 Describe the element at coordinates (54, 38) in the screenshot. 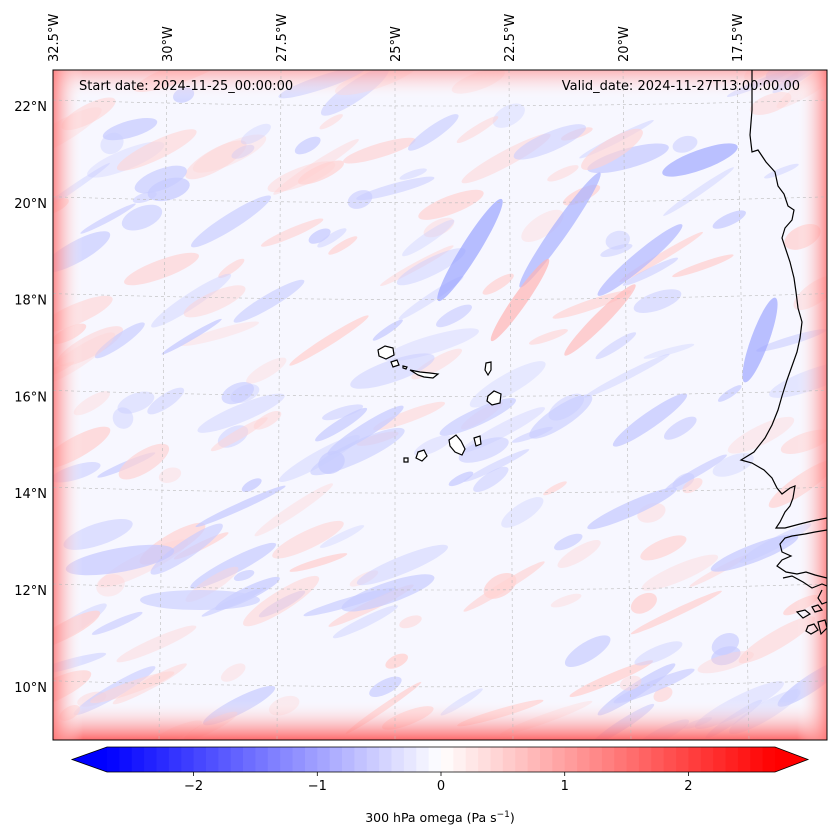

I see `lon-tick-label: 32.5°W` at that location.